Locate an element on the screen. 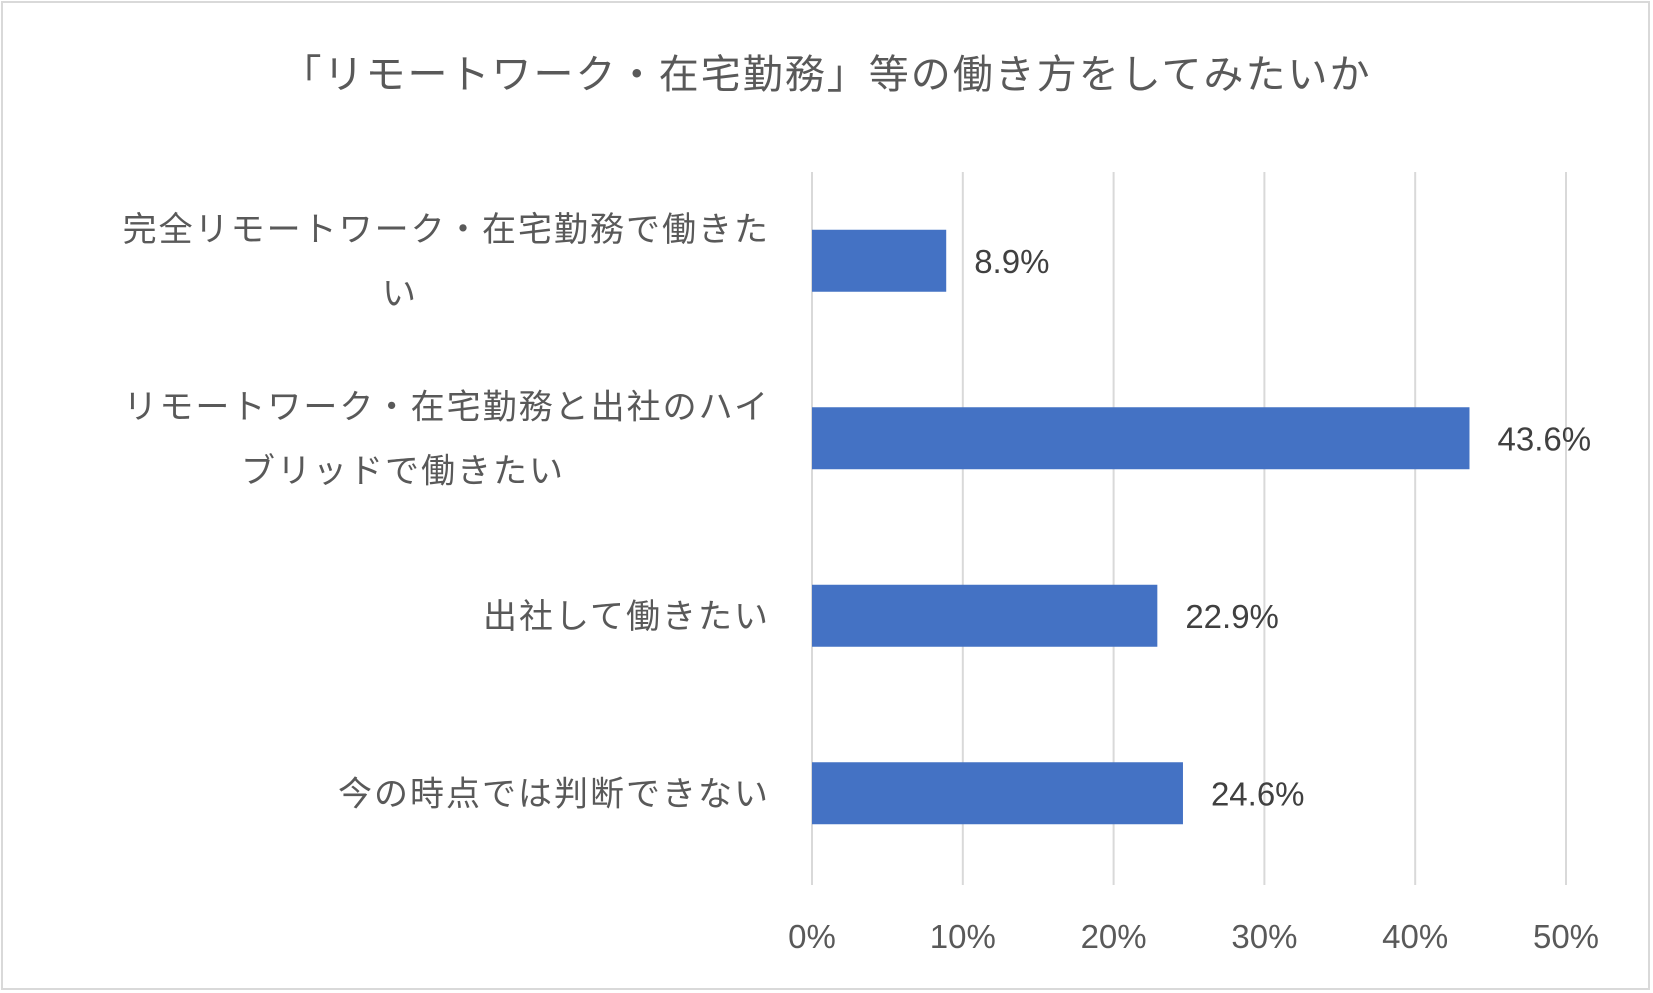 The width and height of the screenshot is (1653, 993). data-label: 24.6% is located at coordinates (1258, 793).